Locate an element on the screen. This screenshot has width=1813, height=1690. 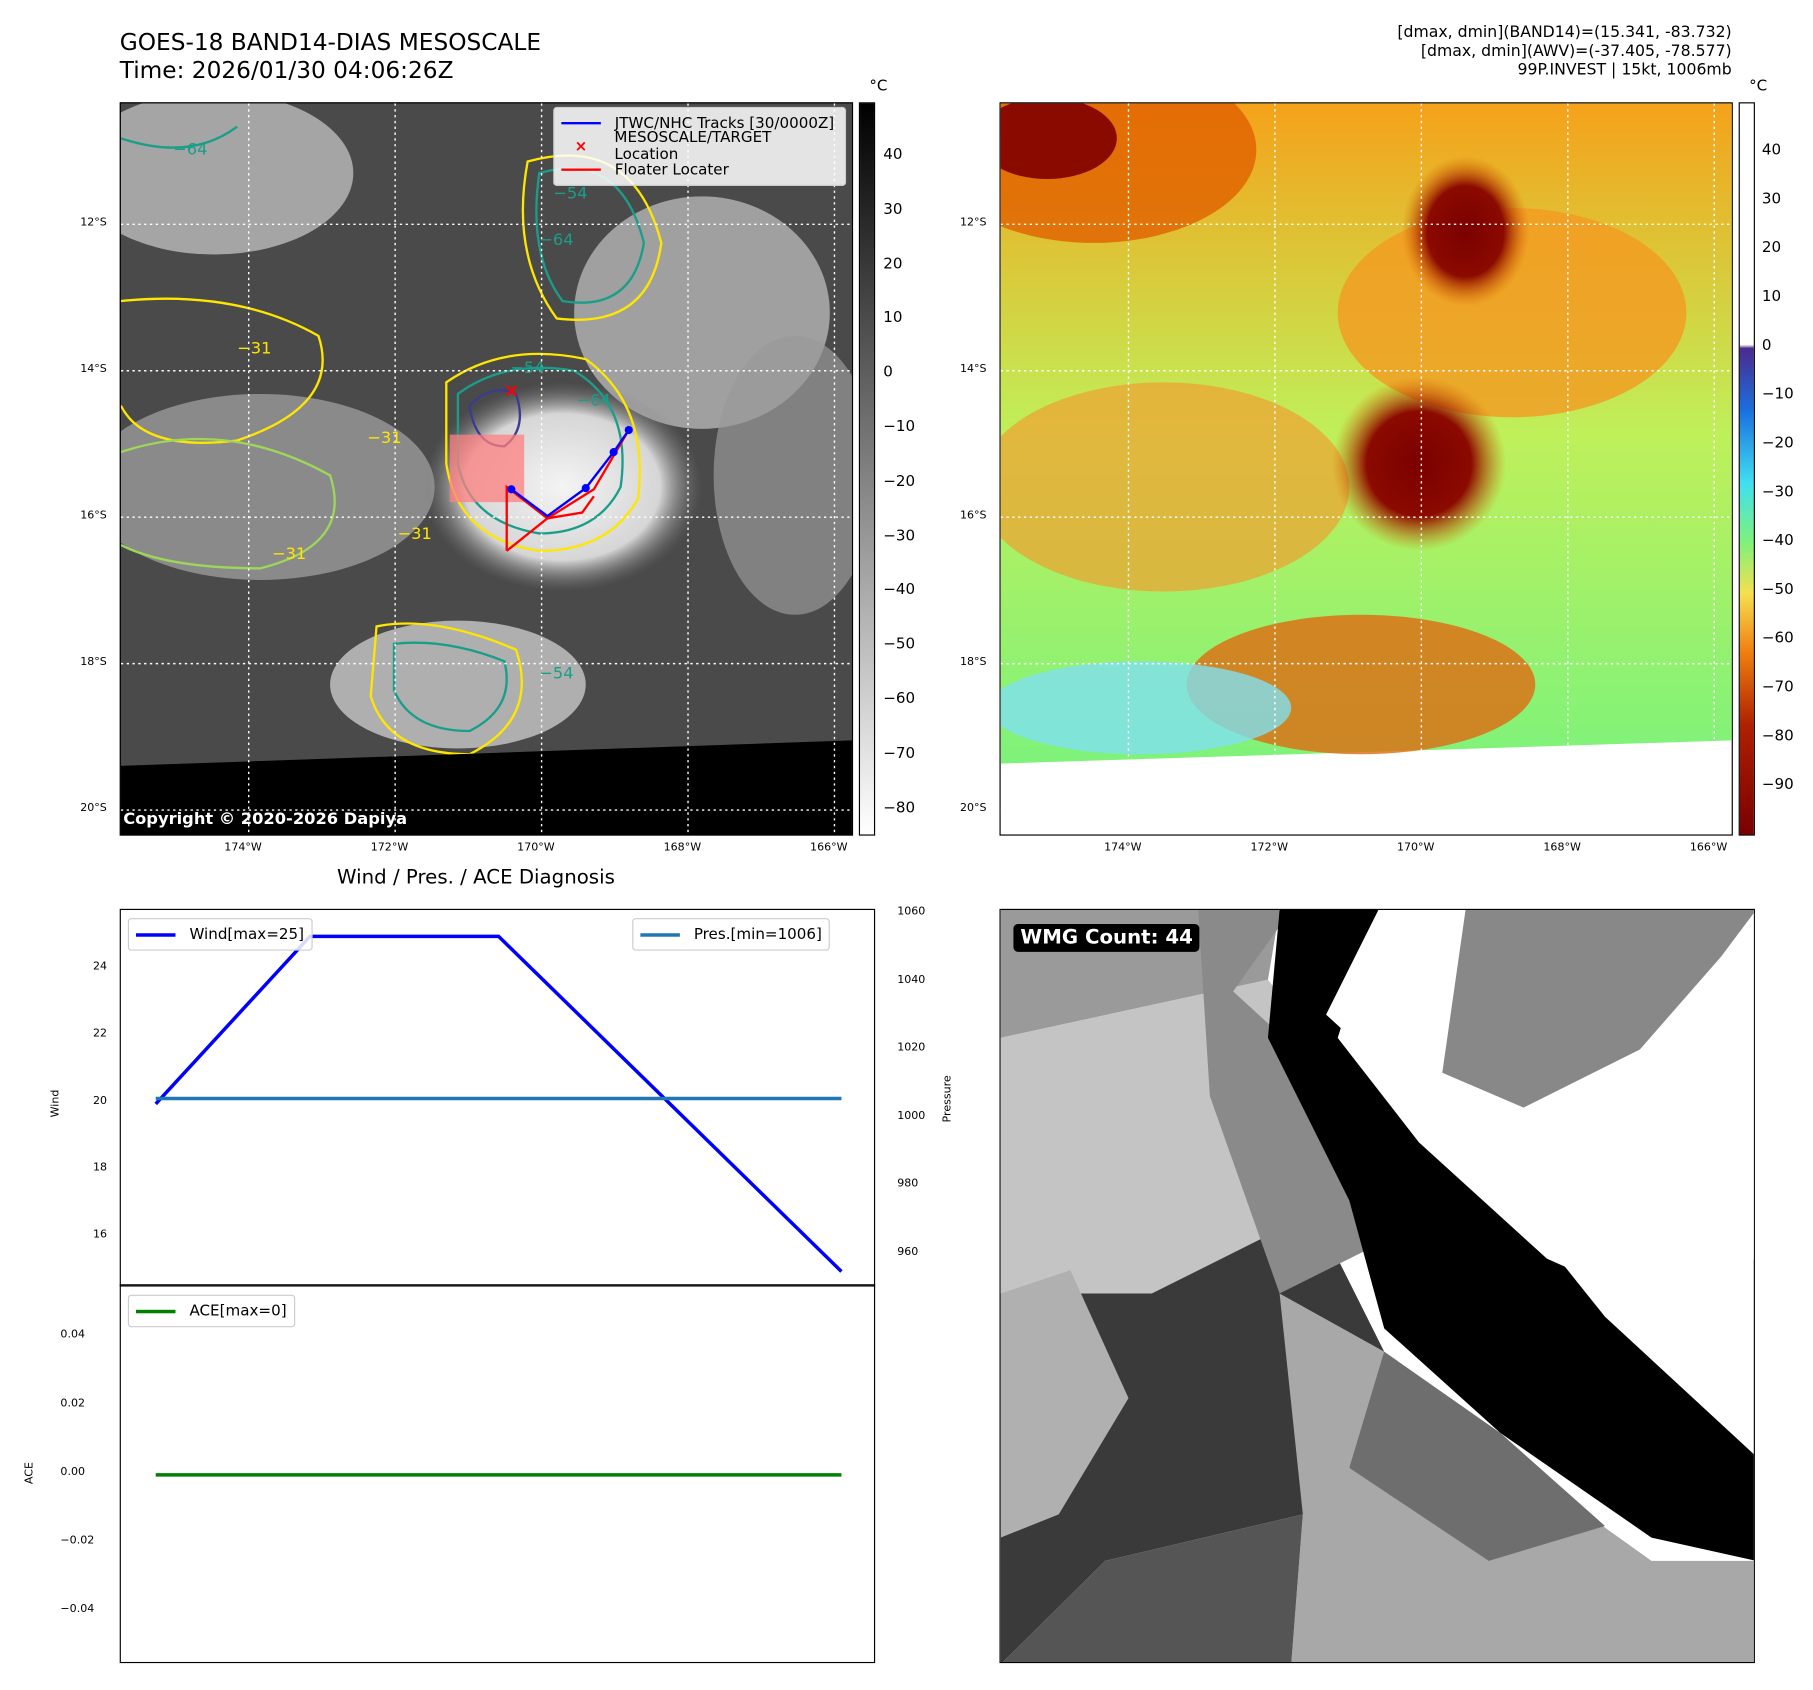
colorbar-awv-tick: −80 is located at coordinates (1777, 736).